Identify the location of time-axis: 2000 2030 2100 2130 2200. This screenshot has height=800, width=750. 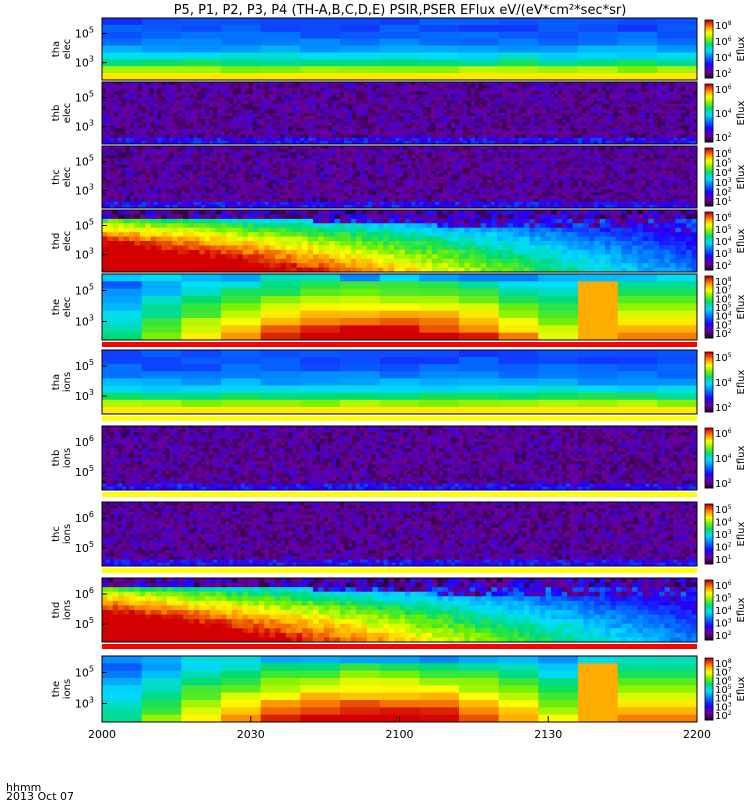
(399, 728).